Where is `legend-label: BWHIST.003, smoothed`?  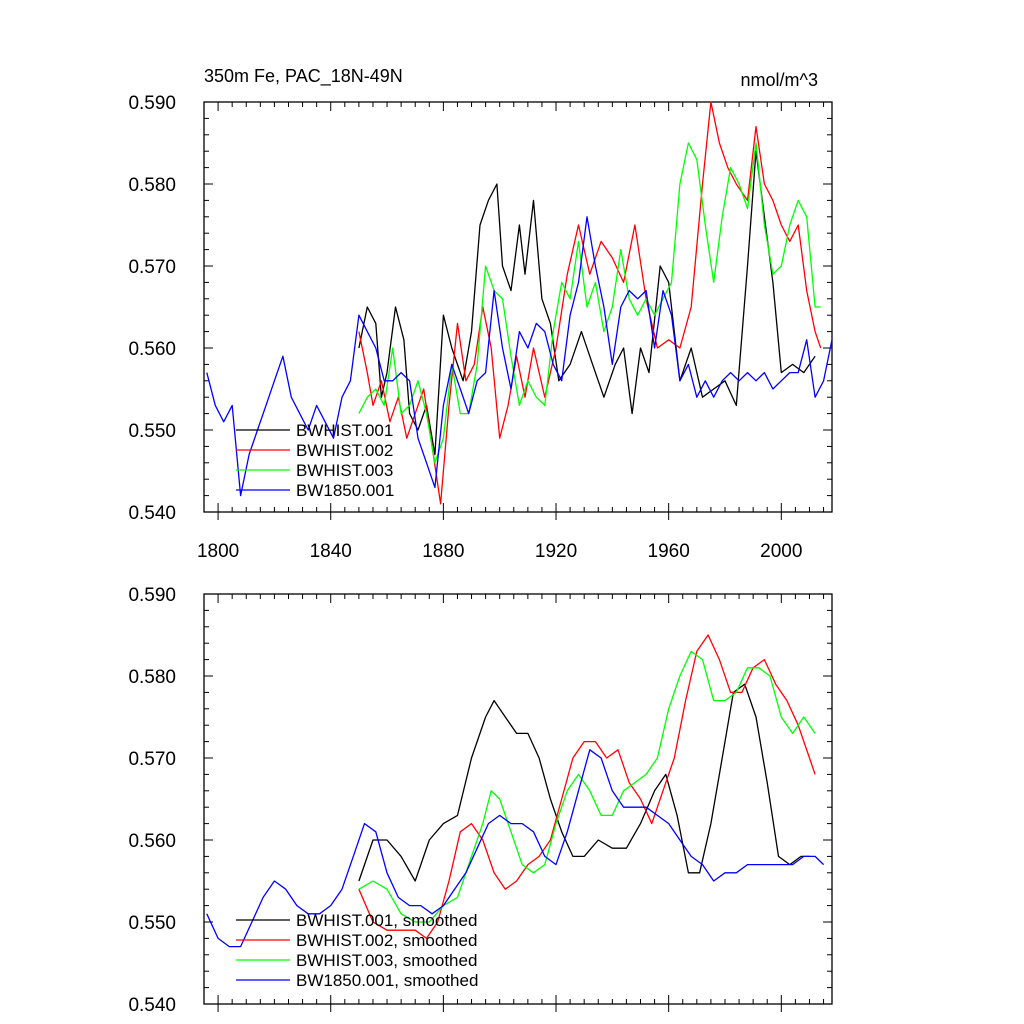
legend-label: BWHIST.003, smoothed is located at coordinates (386, 960).